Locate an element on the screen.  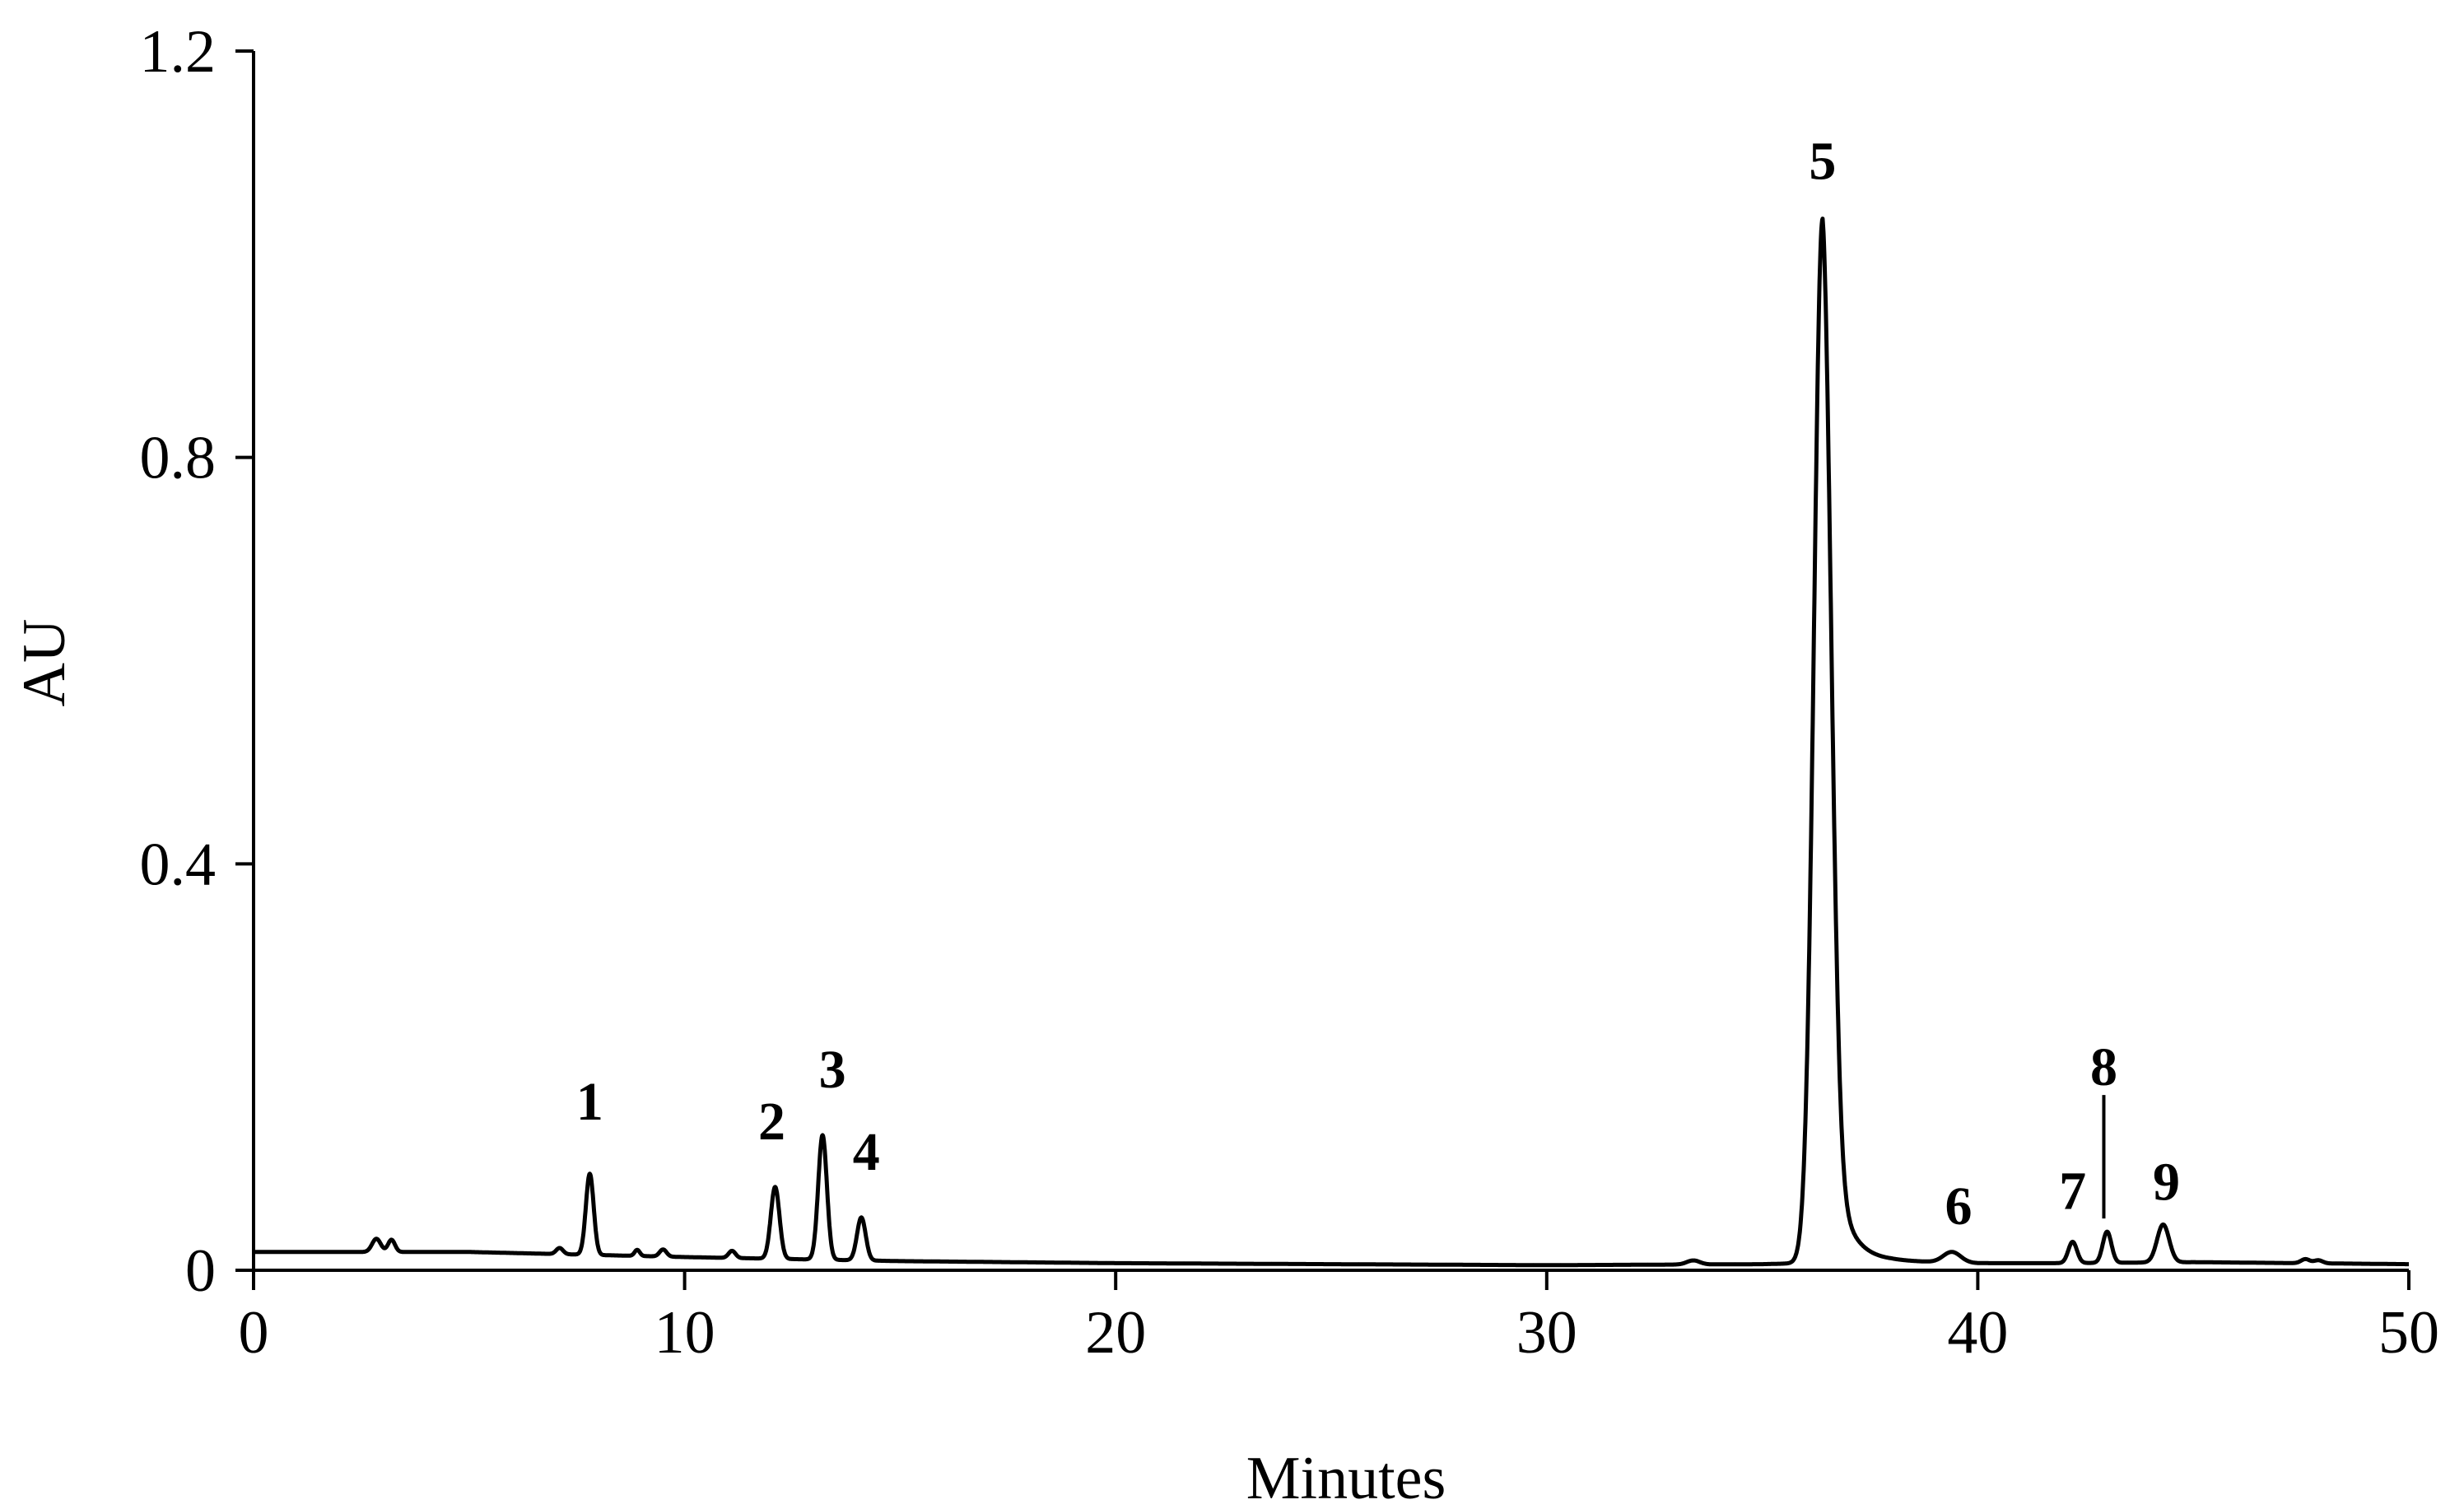
peak-label-1: 1 is located at coordinates (589, 1102).